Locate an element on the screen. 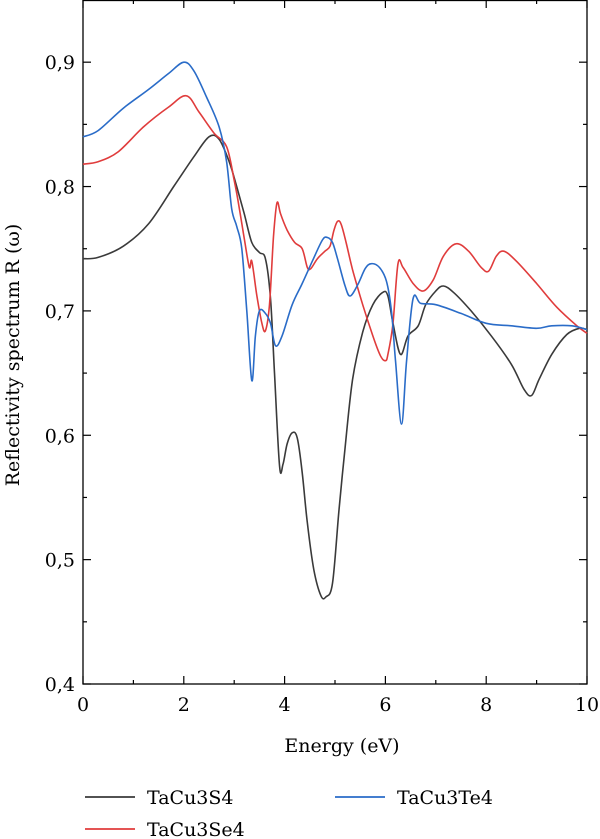 Image resolution: width=600 pixels, height=839 pixels. x-tick-label: 0 is located at coordinates (83, 705).